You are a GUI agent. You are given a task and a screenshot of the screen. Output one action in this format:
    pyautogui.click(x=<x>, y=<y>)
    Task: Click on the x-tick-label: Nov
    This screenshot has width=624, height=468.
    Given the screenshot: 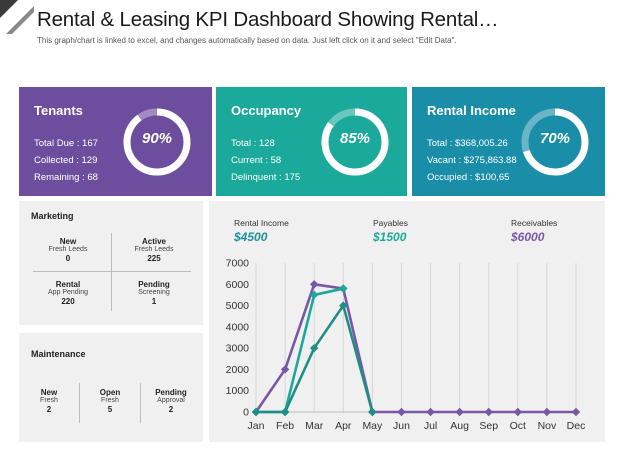 What is the action you would take?
    pyautogui.click(x=547, y=426)
    